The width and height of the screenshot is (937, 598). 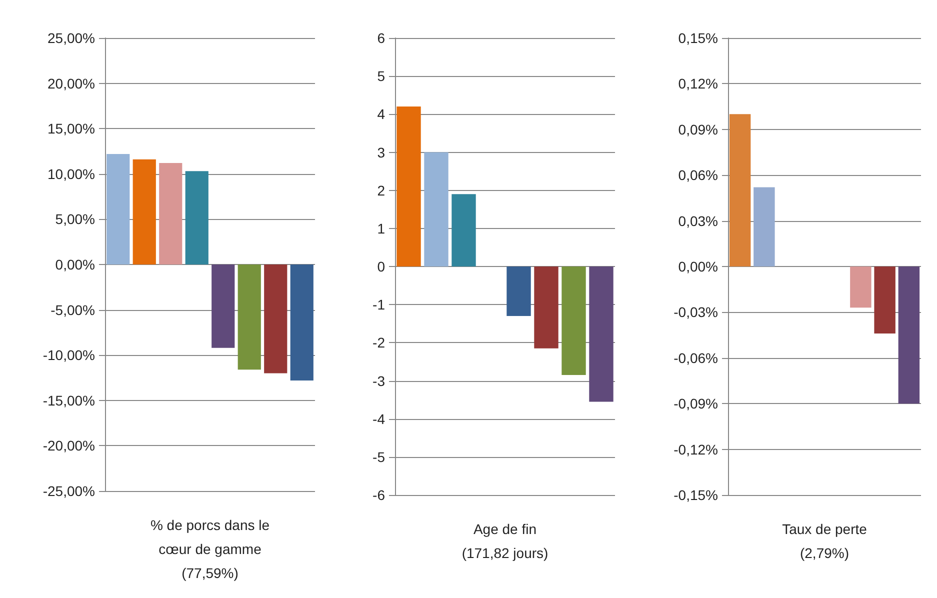 I want to click on y-tick-label: 5, so click(x=381, y=76).